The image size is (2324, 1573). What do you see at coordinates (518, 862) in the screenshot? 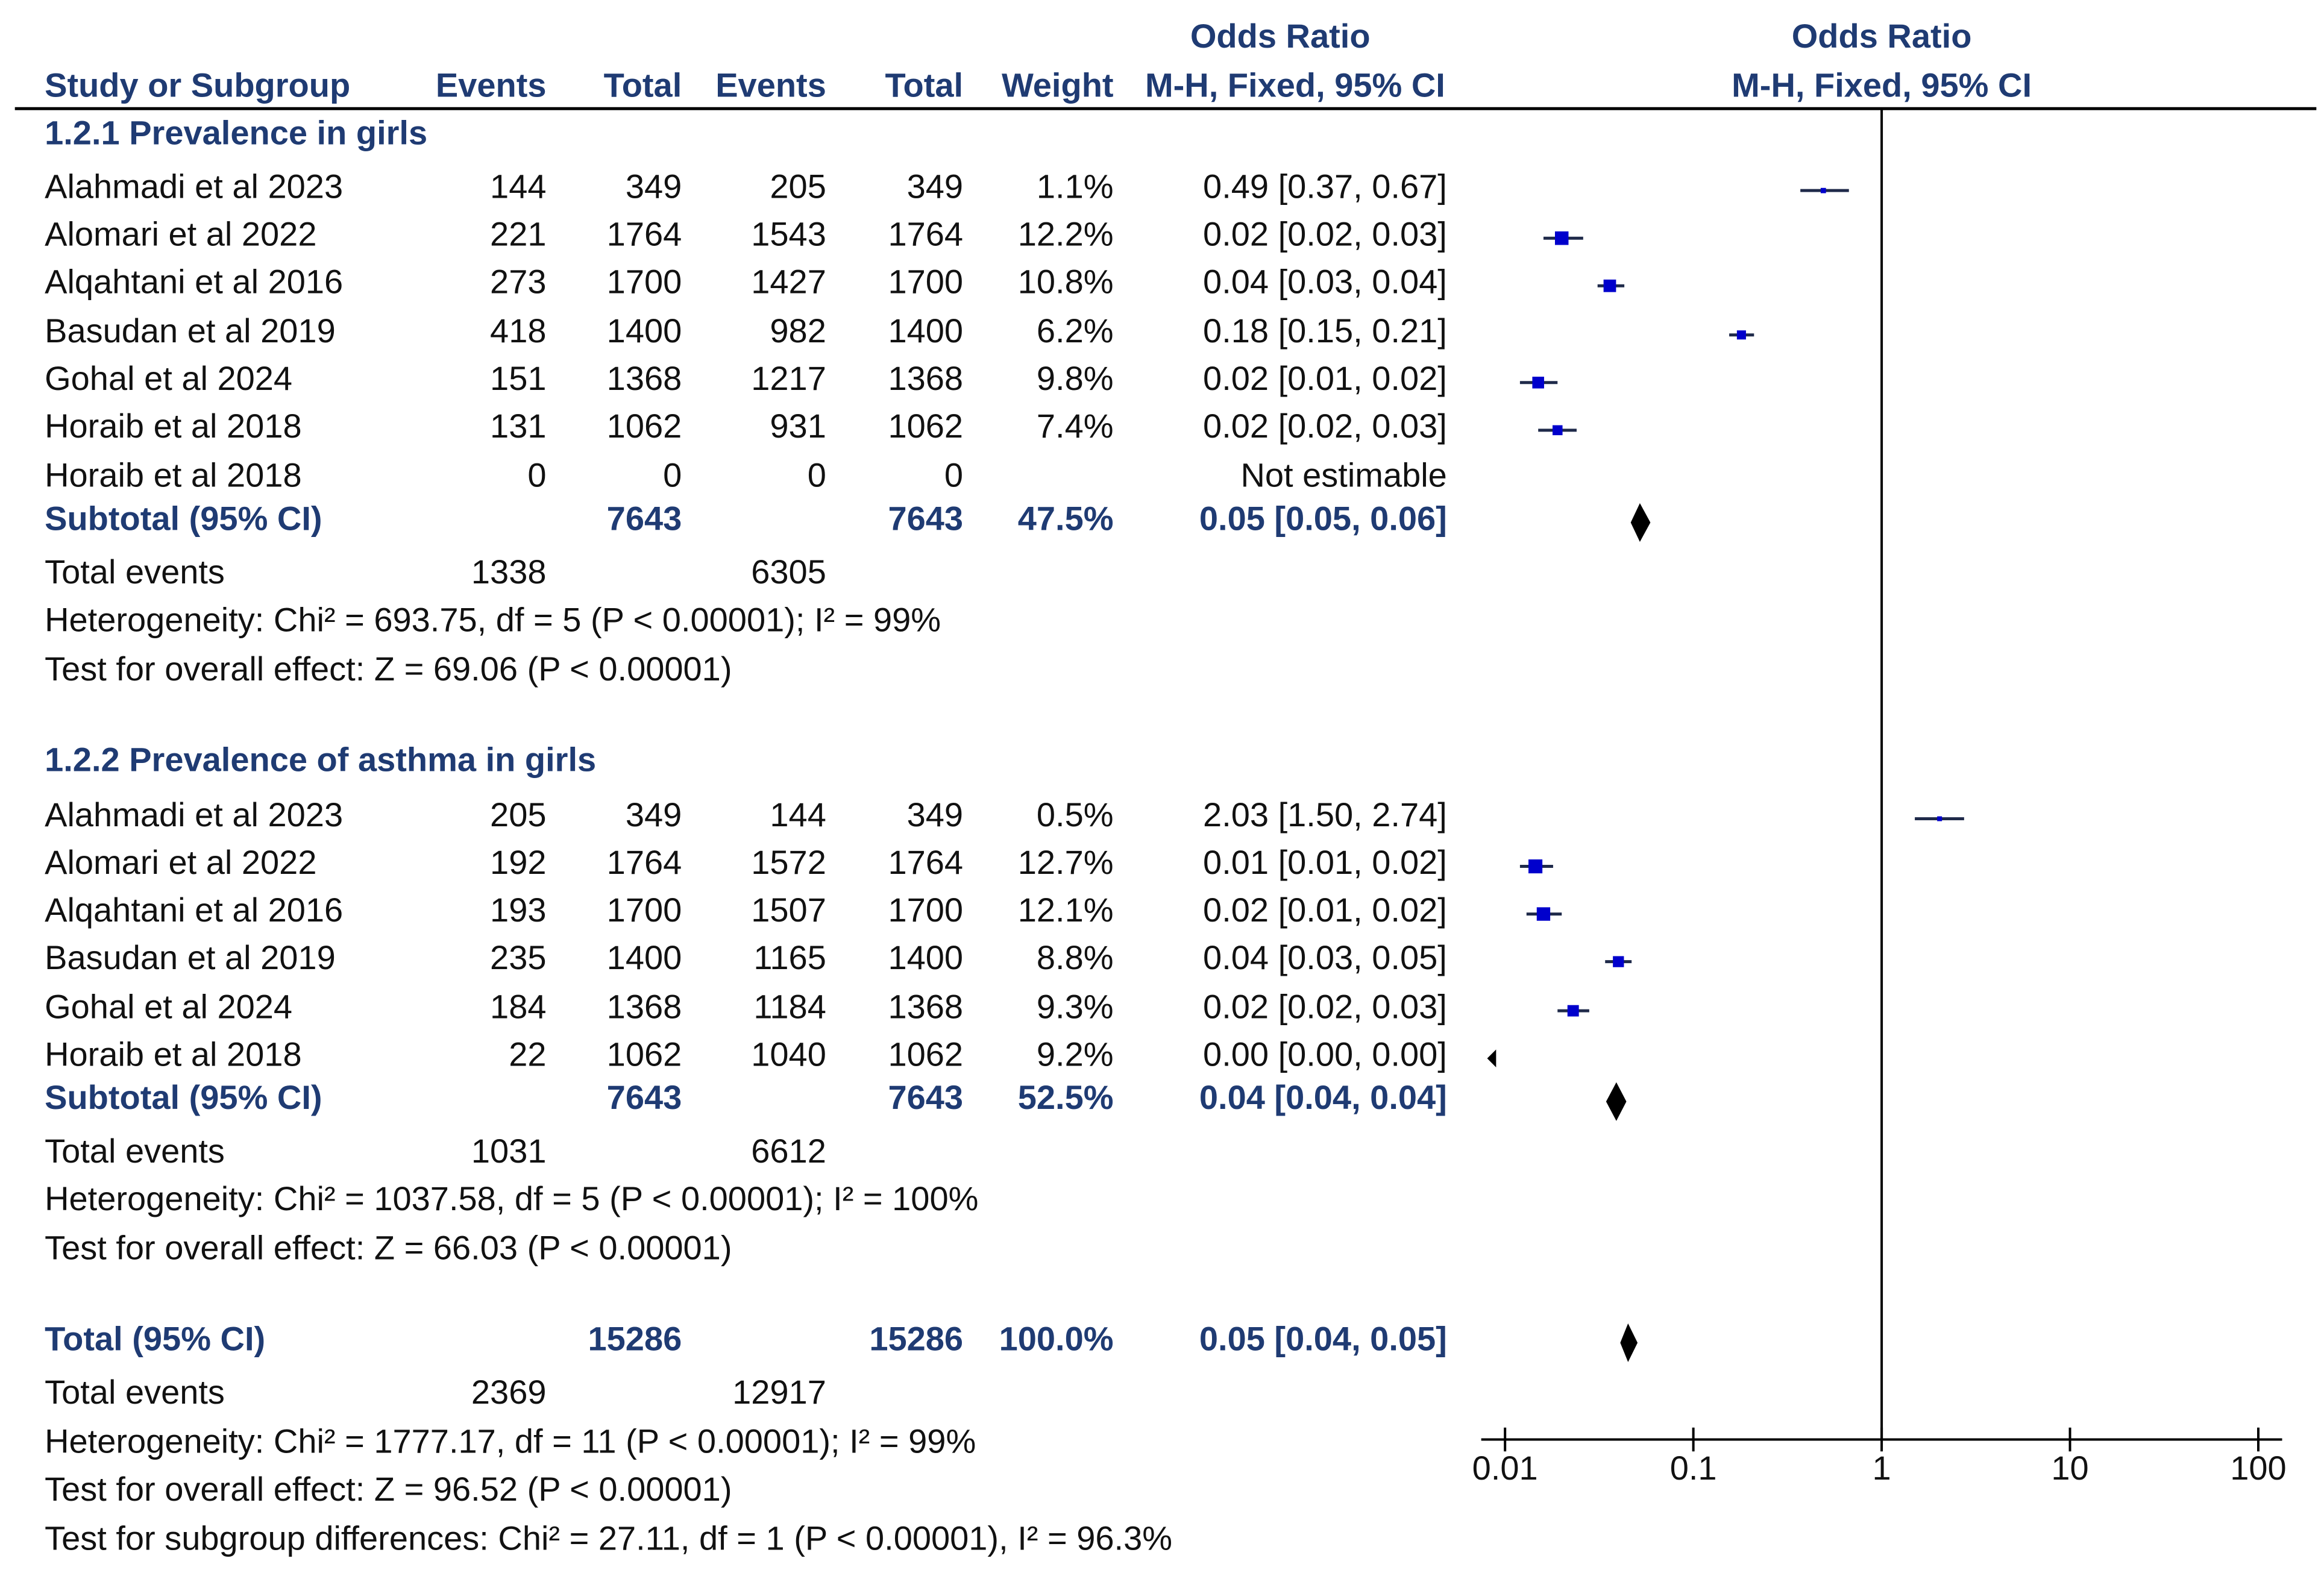
I see `events-exp: 192` at bounding box center [518, 862].